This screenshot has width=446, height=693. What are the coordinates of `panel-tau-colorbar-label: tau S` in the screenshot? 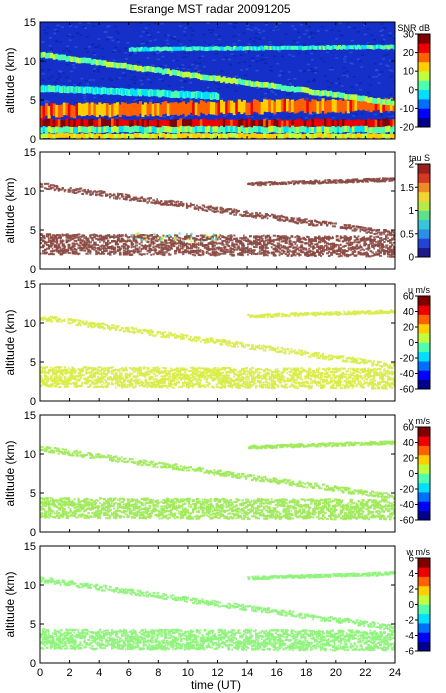 It's located at (419, 158).